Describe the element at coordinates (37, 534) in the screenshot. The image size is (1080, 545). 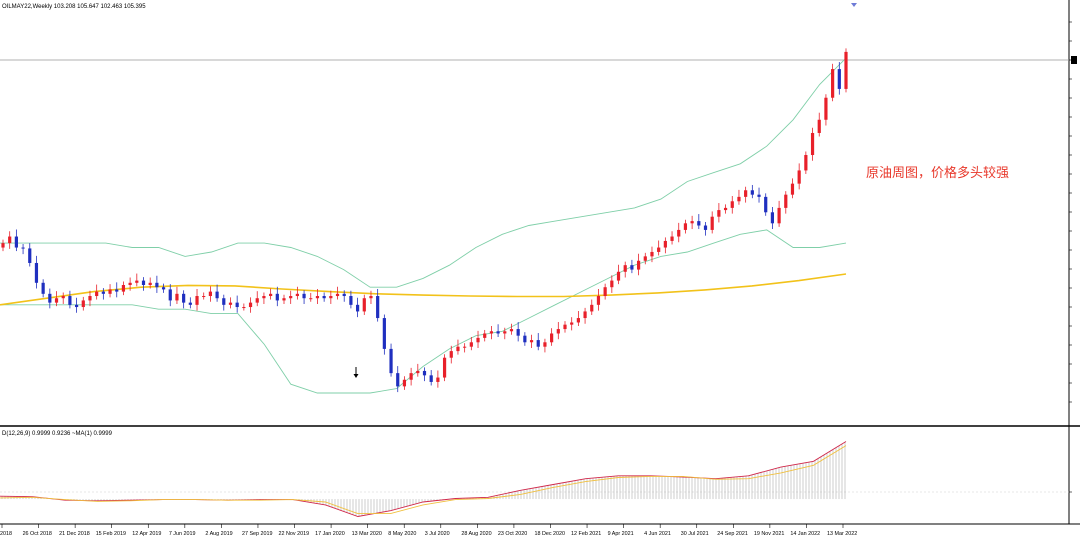
I see `time-tick-label: 26 Oct 2018` at that location.